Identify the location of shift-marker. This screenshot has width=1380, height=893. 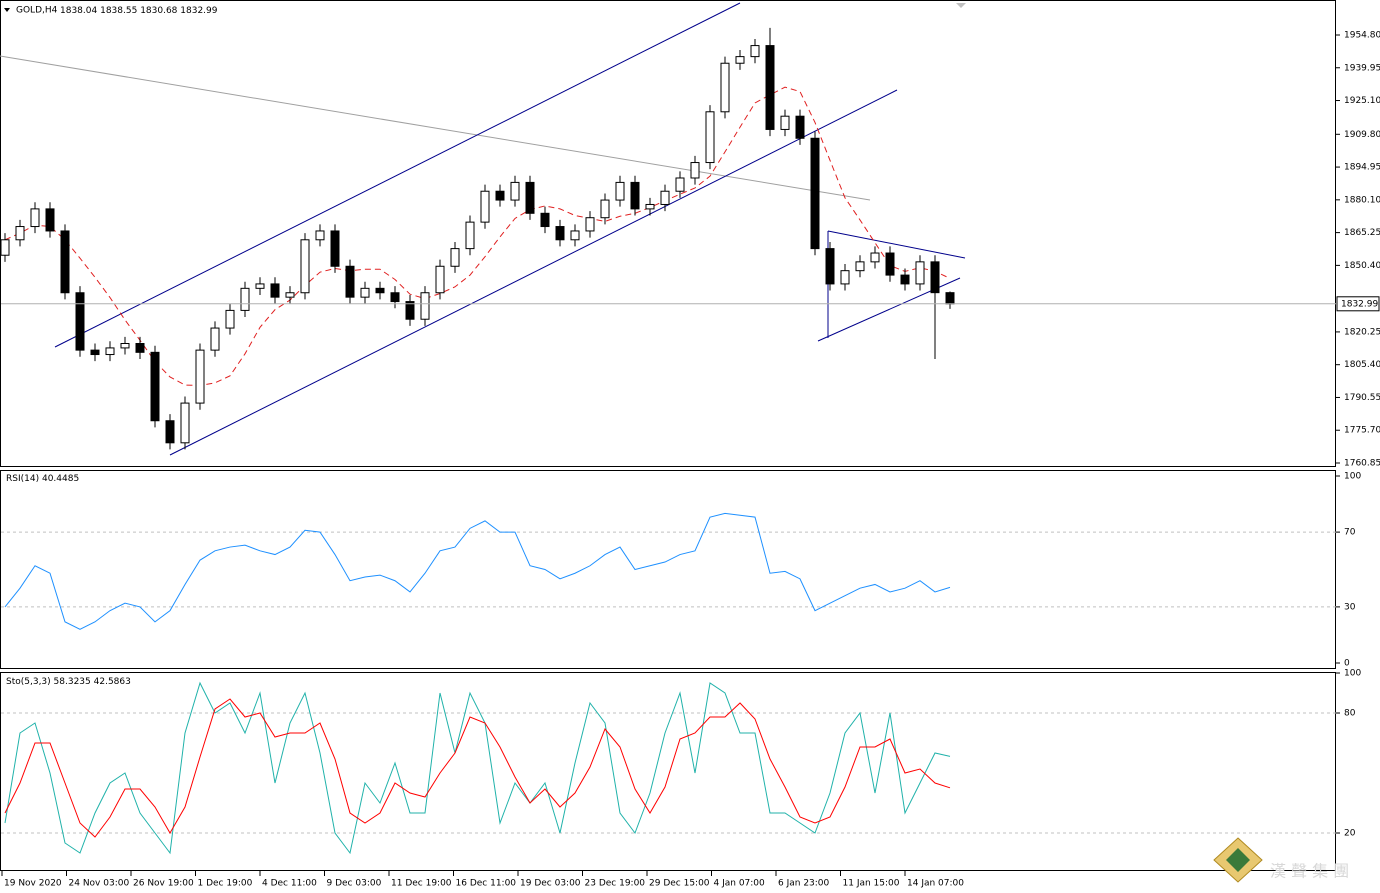
(961, 5).